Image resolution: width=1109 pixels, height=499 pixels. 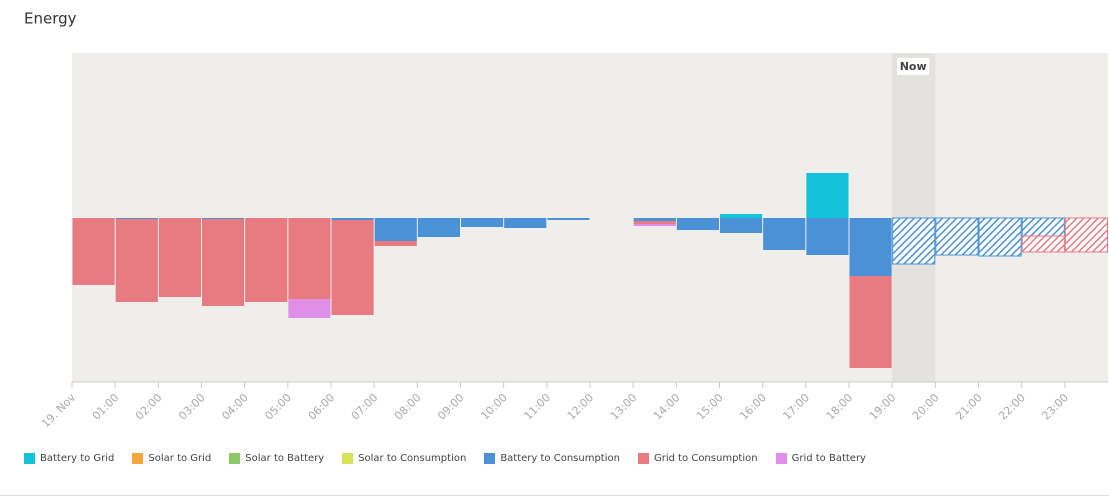 I want to click on legend-label: Grid to Consumption, so click(x=705, y=458).